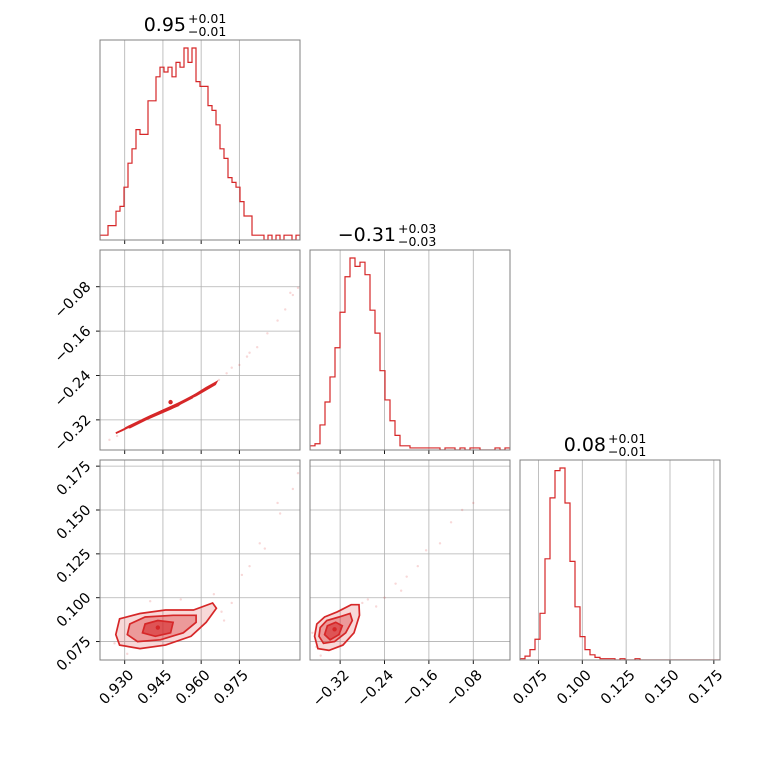  What do you see at coordinates (662, 687) in the screenshot?
I see `x-tick-label: 0.150` at bounding box center [662, 687].